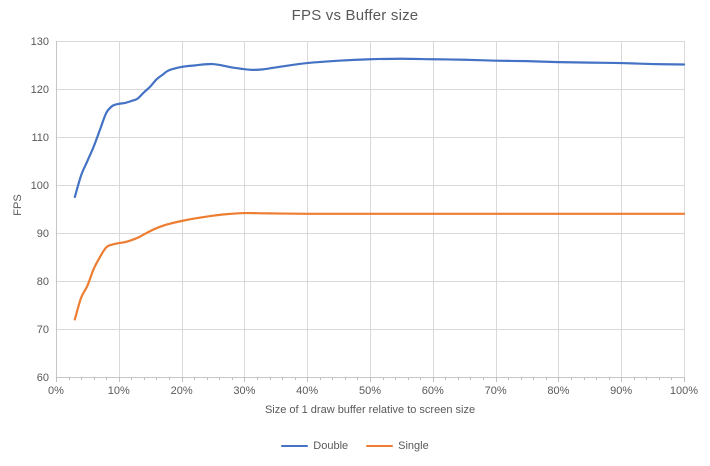 The image size is (710, 466). Describe the element at coordinates (355, 15) in the screenshot. I see `chart-title: FPS vs Buffer size` at that location.